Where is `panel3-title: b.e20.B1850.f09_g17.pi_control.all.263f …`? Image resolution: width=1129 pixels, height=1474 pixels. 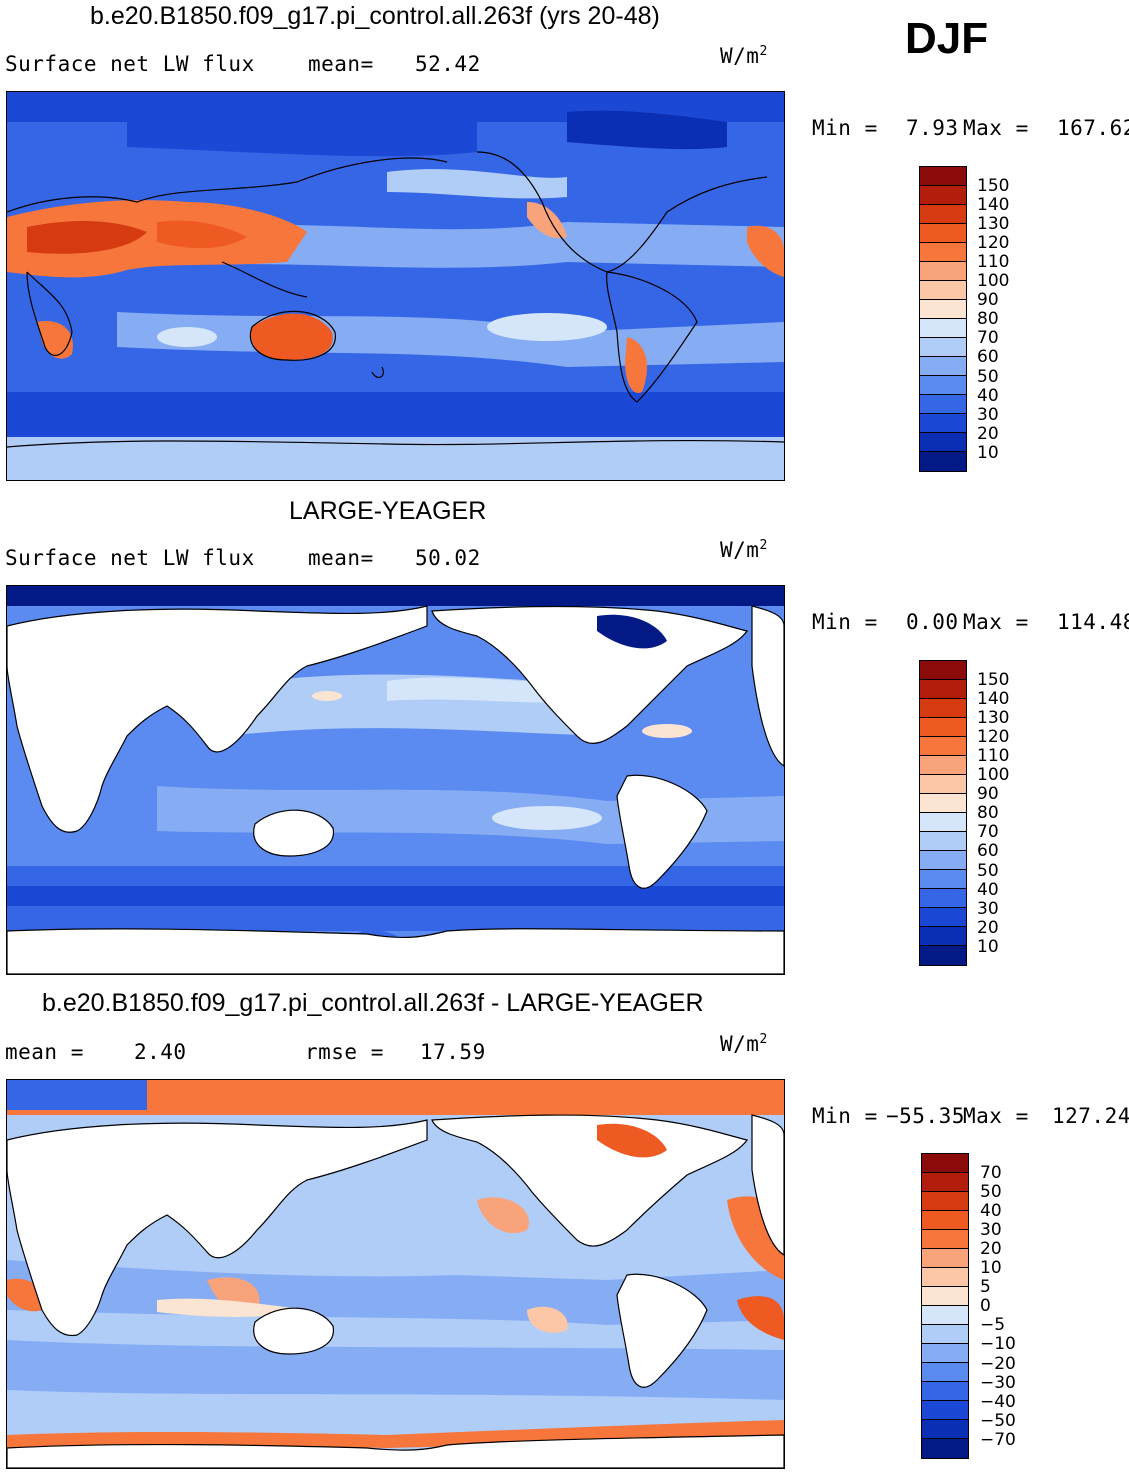 panel3-title: b.e20.B1850.f09_g17.pi_control.all.263f … is located at coordinates (373, 1003).